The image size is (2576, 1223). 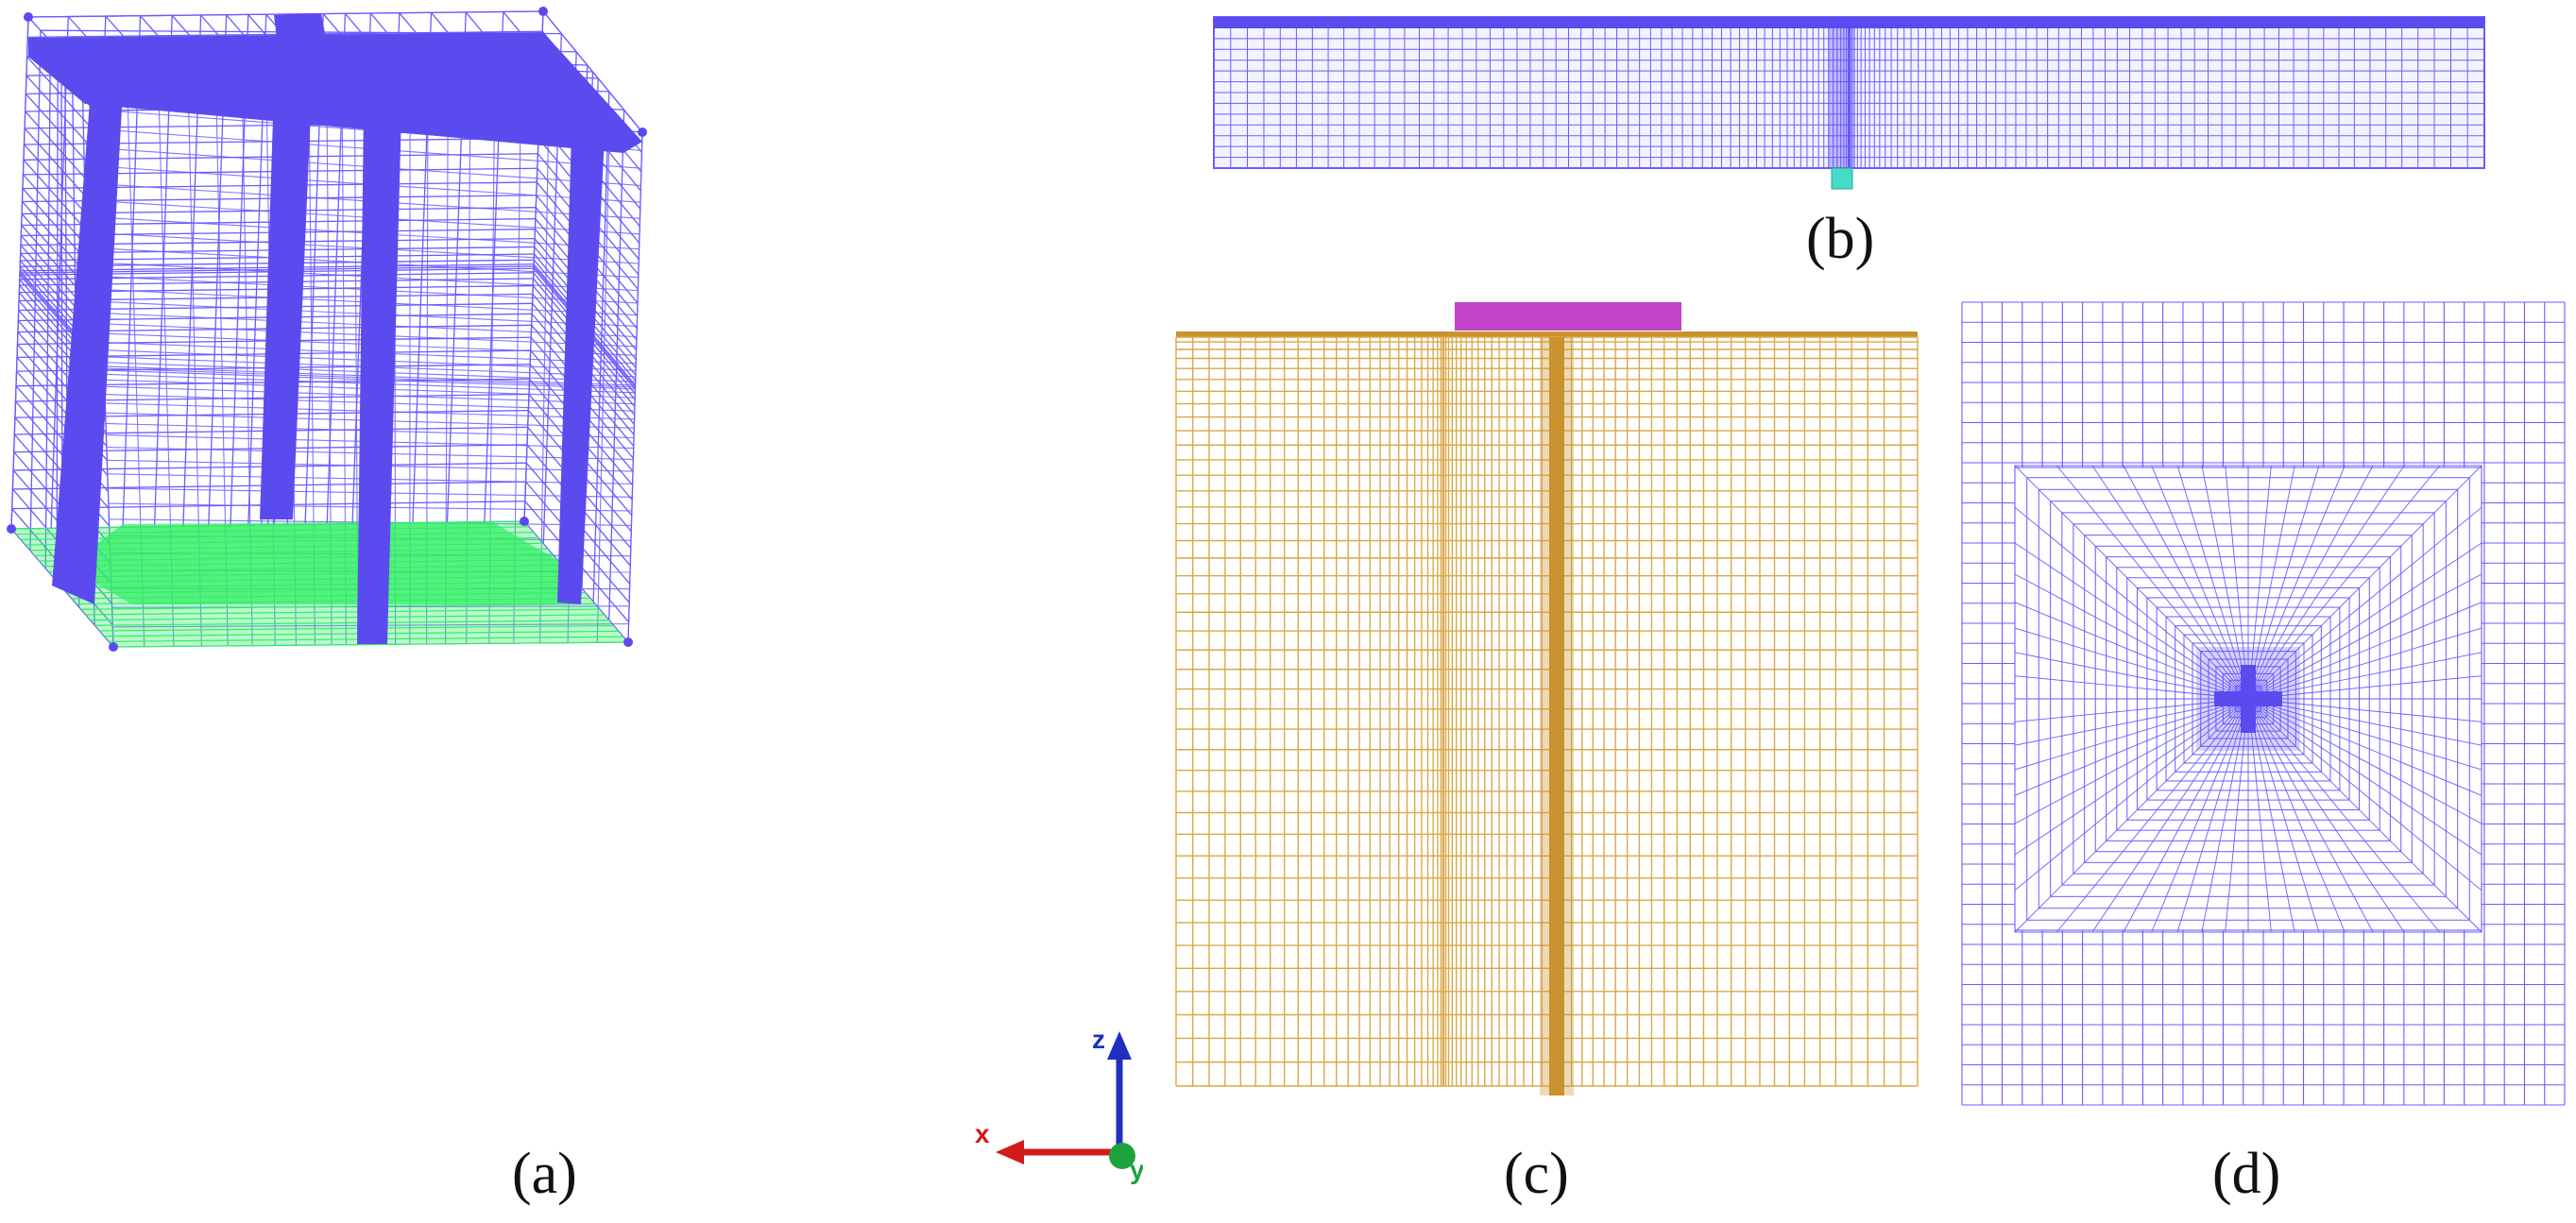 What do you see at coordinates (1557, 717) in the screenshot?
I see `pile` at bounding box center [1557, 717].